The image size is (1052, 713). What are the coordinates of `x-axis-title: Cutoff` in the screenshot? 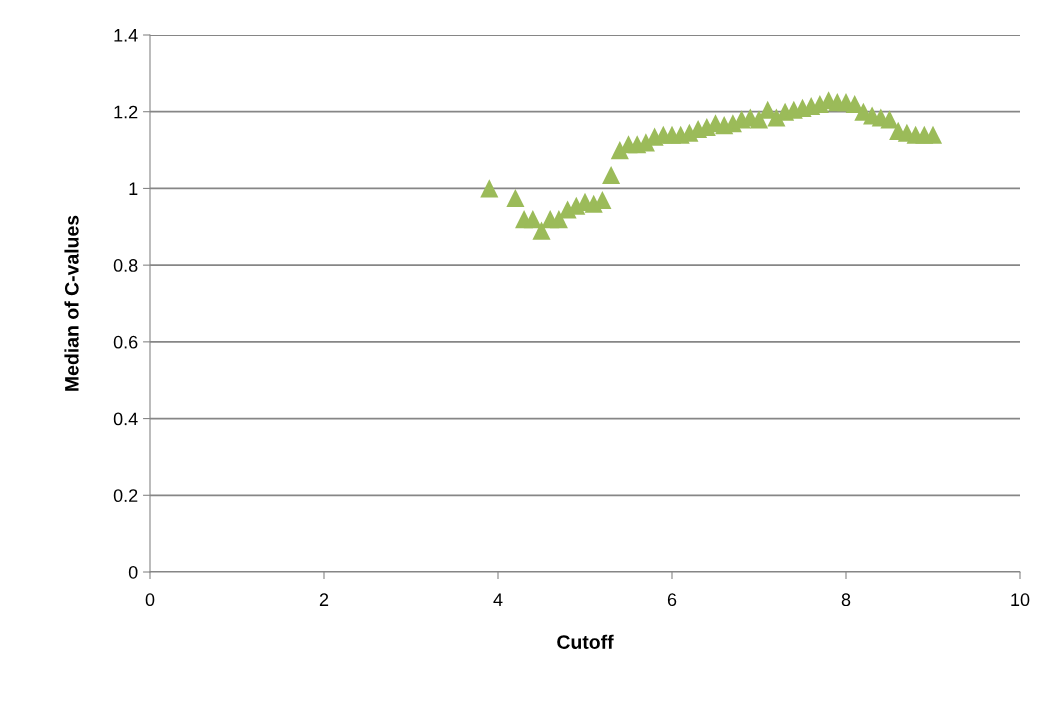 It's located at (585, 641).